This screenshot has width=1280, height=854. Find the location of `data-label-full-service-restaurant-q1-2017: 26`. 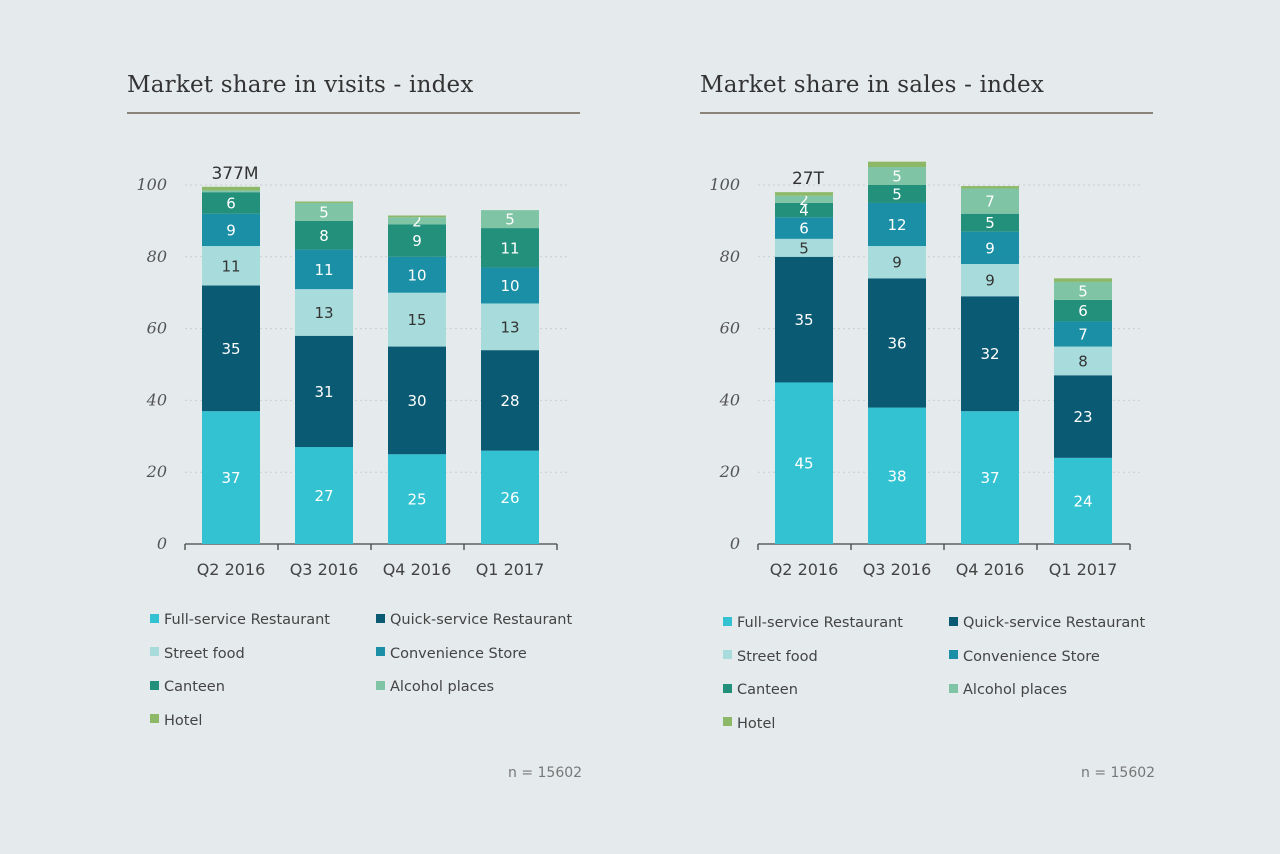

data-label-full-service-restaurant-q1-2017: 26 is located at coordinates (509, 498).